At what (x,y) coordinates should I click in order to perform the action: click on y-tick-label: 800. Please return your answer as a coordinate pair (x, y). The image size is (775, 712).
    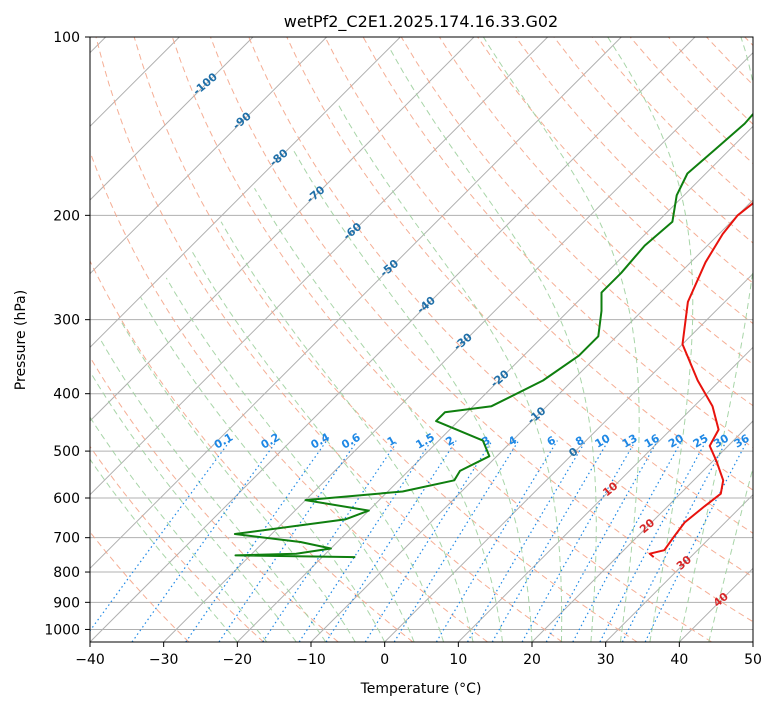
    Looking at the image, I should click on (66, 573).